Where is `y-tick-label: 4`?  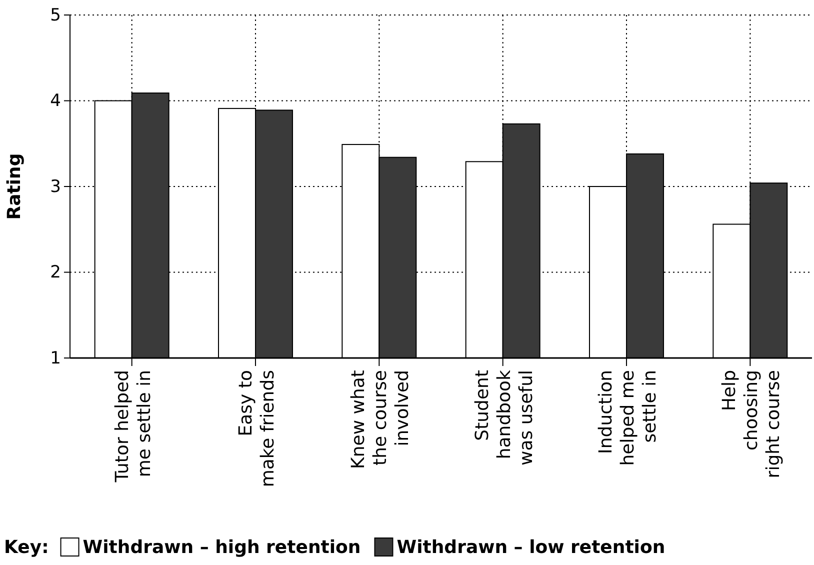 y-tick-label: 4 is located at coordinates (55, 101).